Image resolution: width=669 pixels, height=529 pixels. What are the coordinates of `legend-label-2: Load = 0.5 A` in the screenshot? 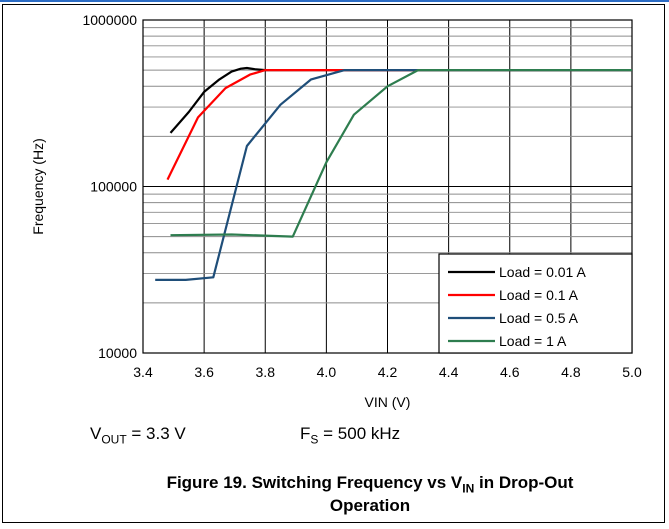 It's located at (539, 318).